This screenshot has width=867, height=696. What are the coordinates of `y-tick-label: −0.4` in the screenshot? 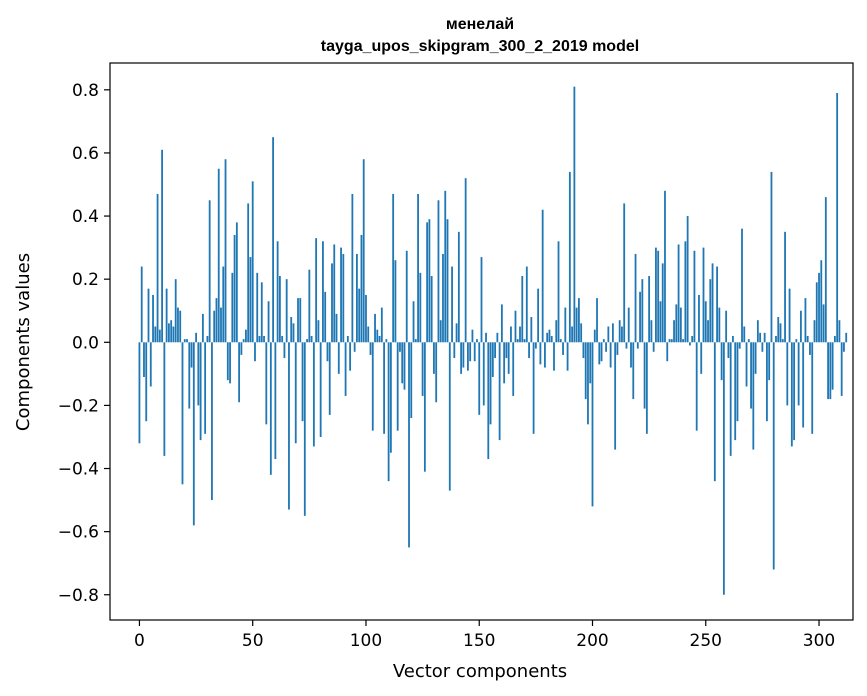 It's located at (78, 470).